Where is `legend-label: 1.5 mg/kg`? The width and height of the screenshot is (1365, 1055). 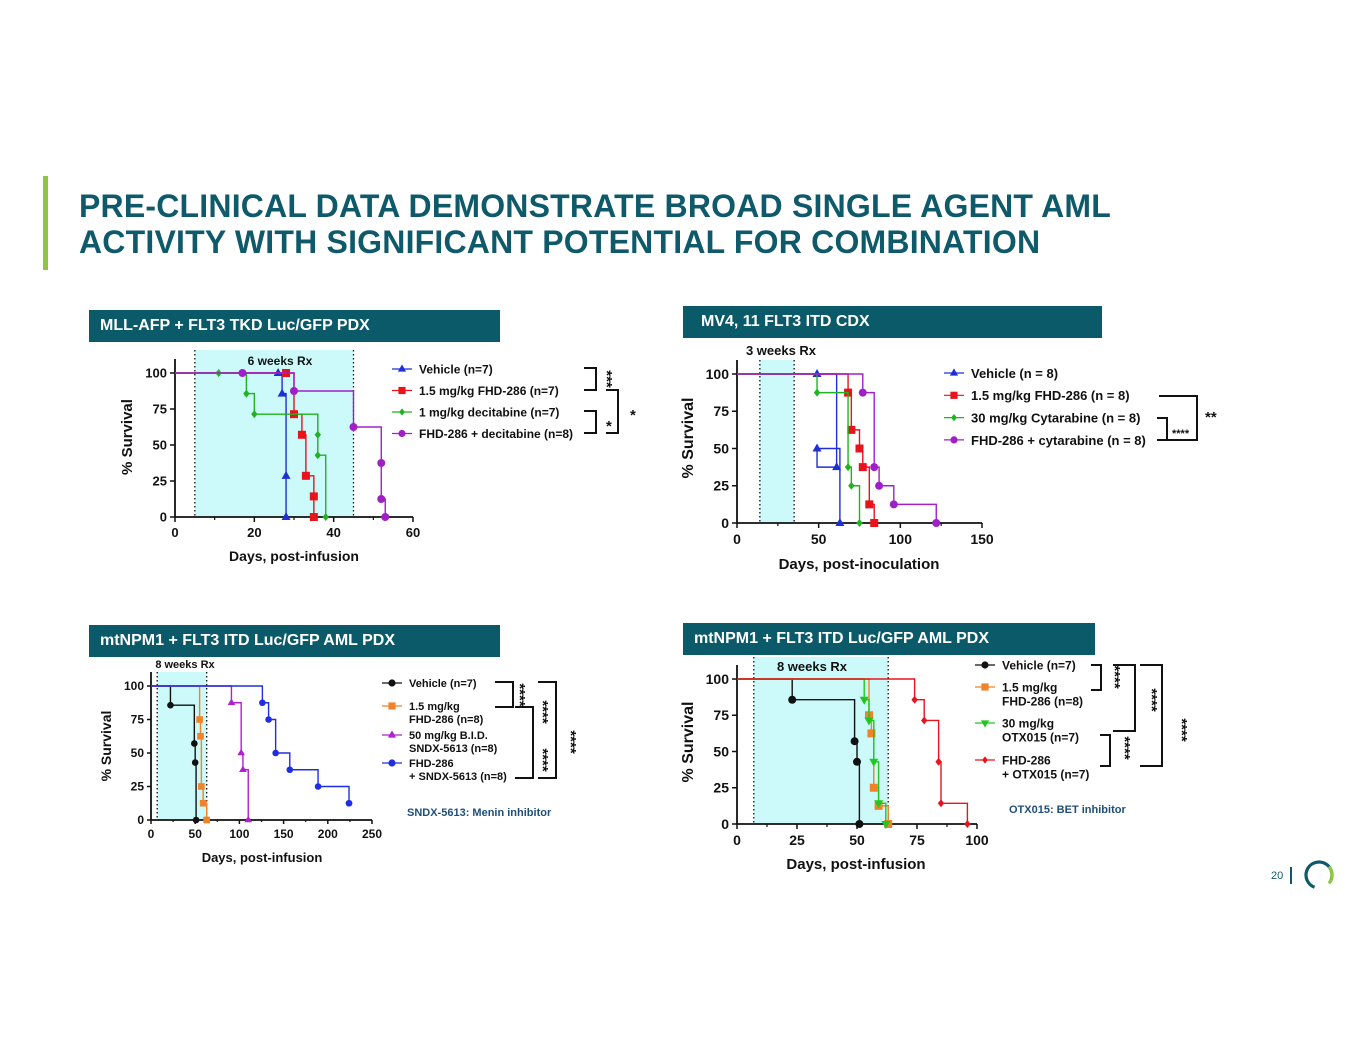
legend-label: 1.5 mg/kg is located at coordinates (434, 707).